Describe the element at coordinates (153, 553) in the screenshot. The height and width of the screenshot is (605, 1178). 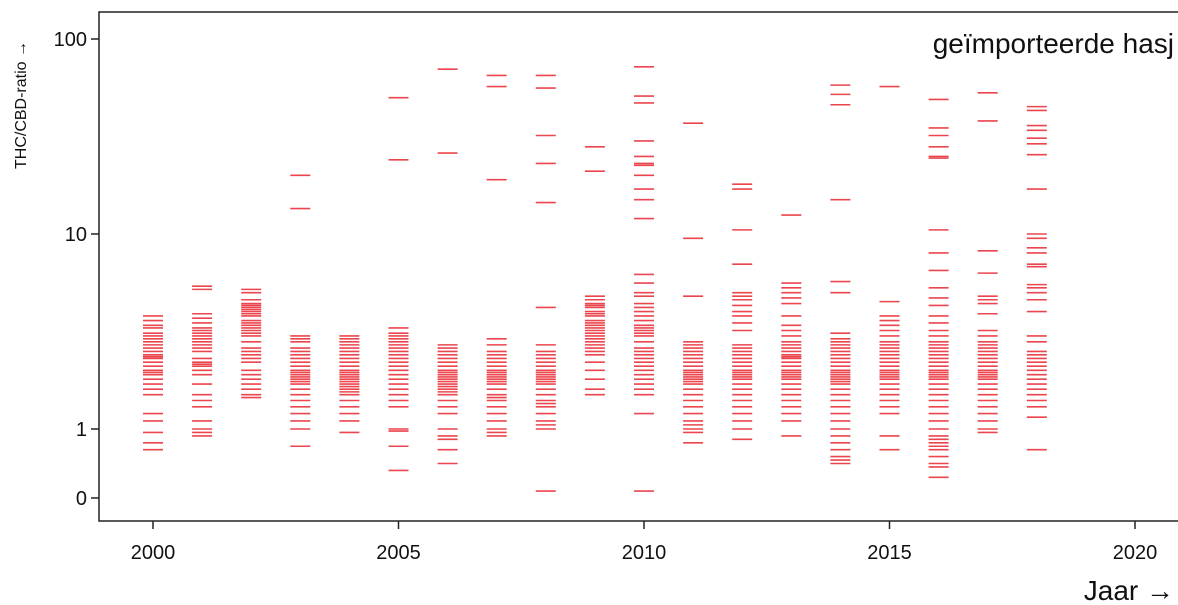
I see `x-tick-label-2000: 2000` at that location.